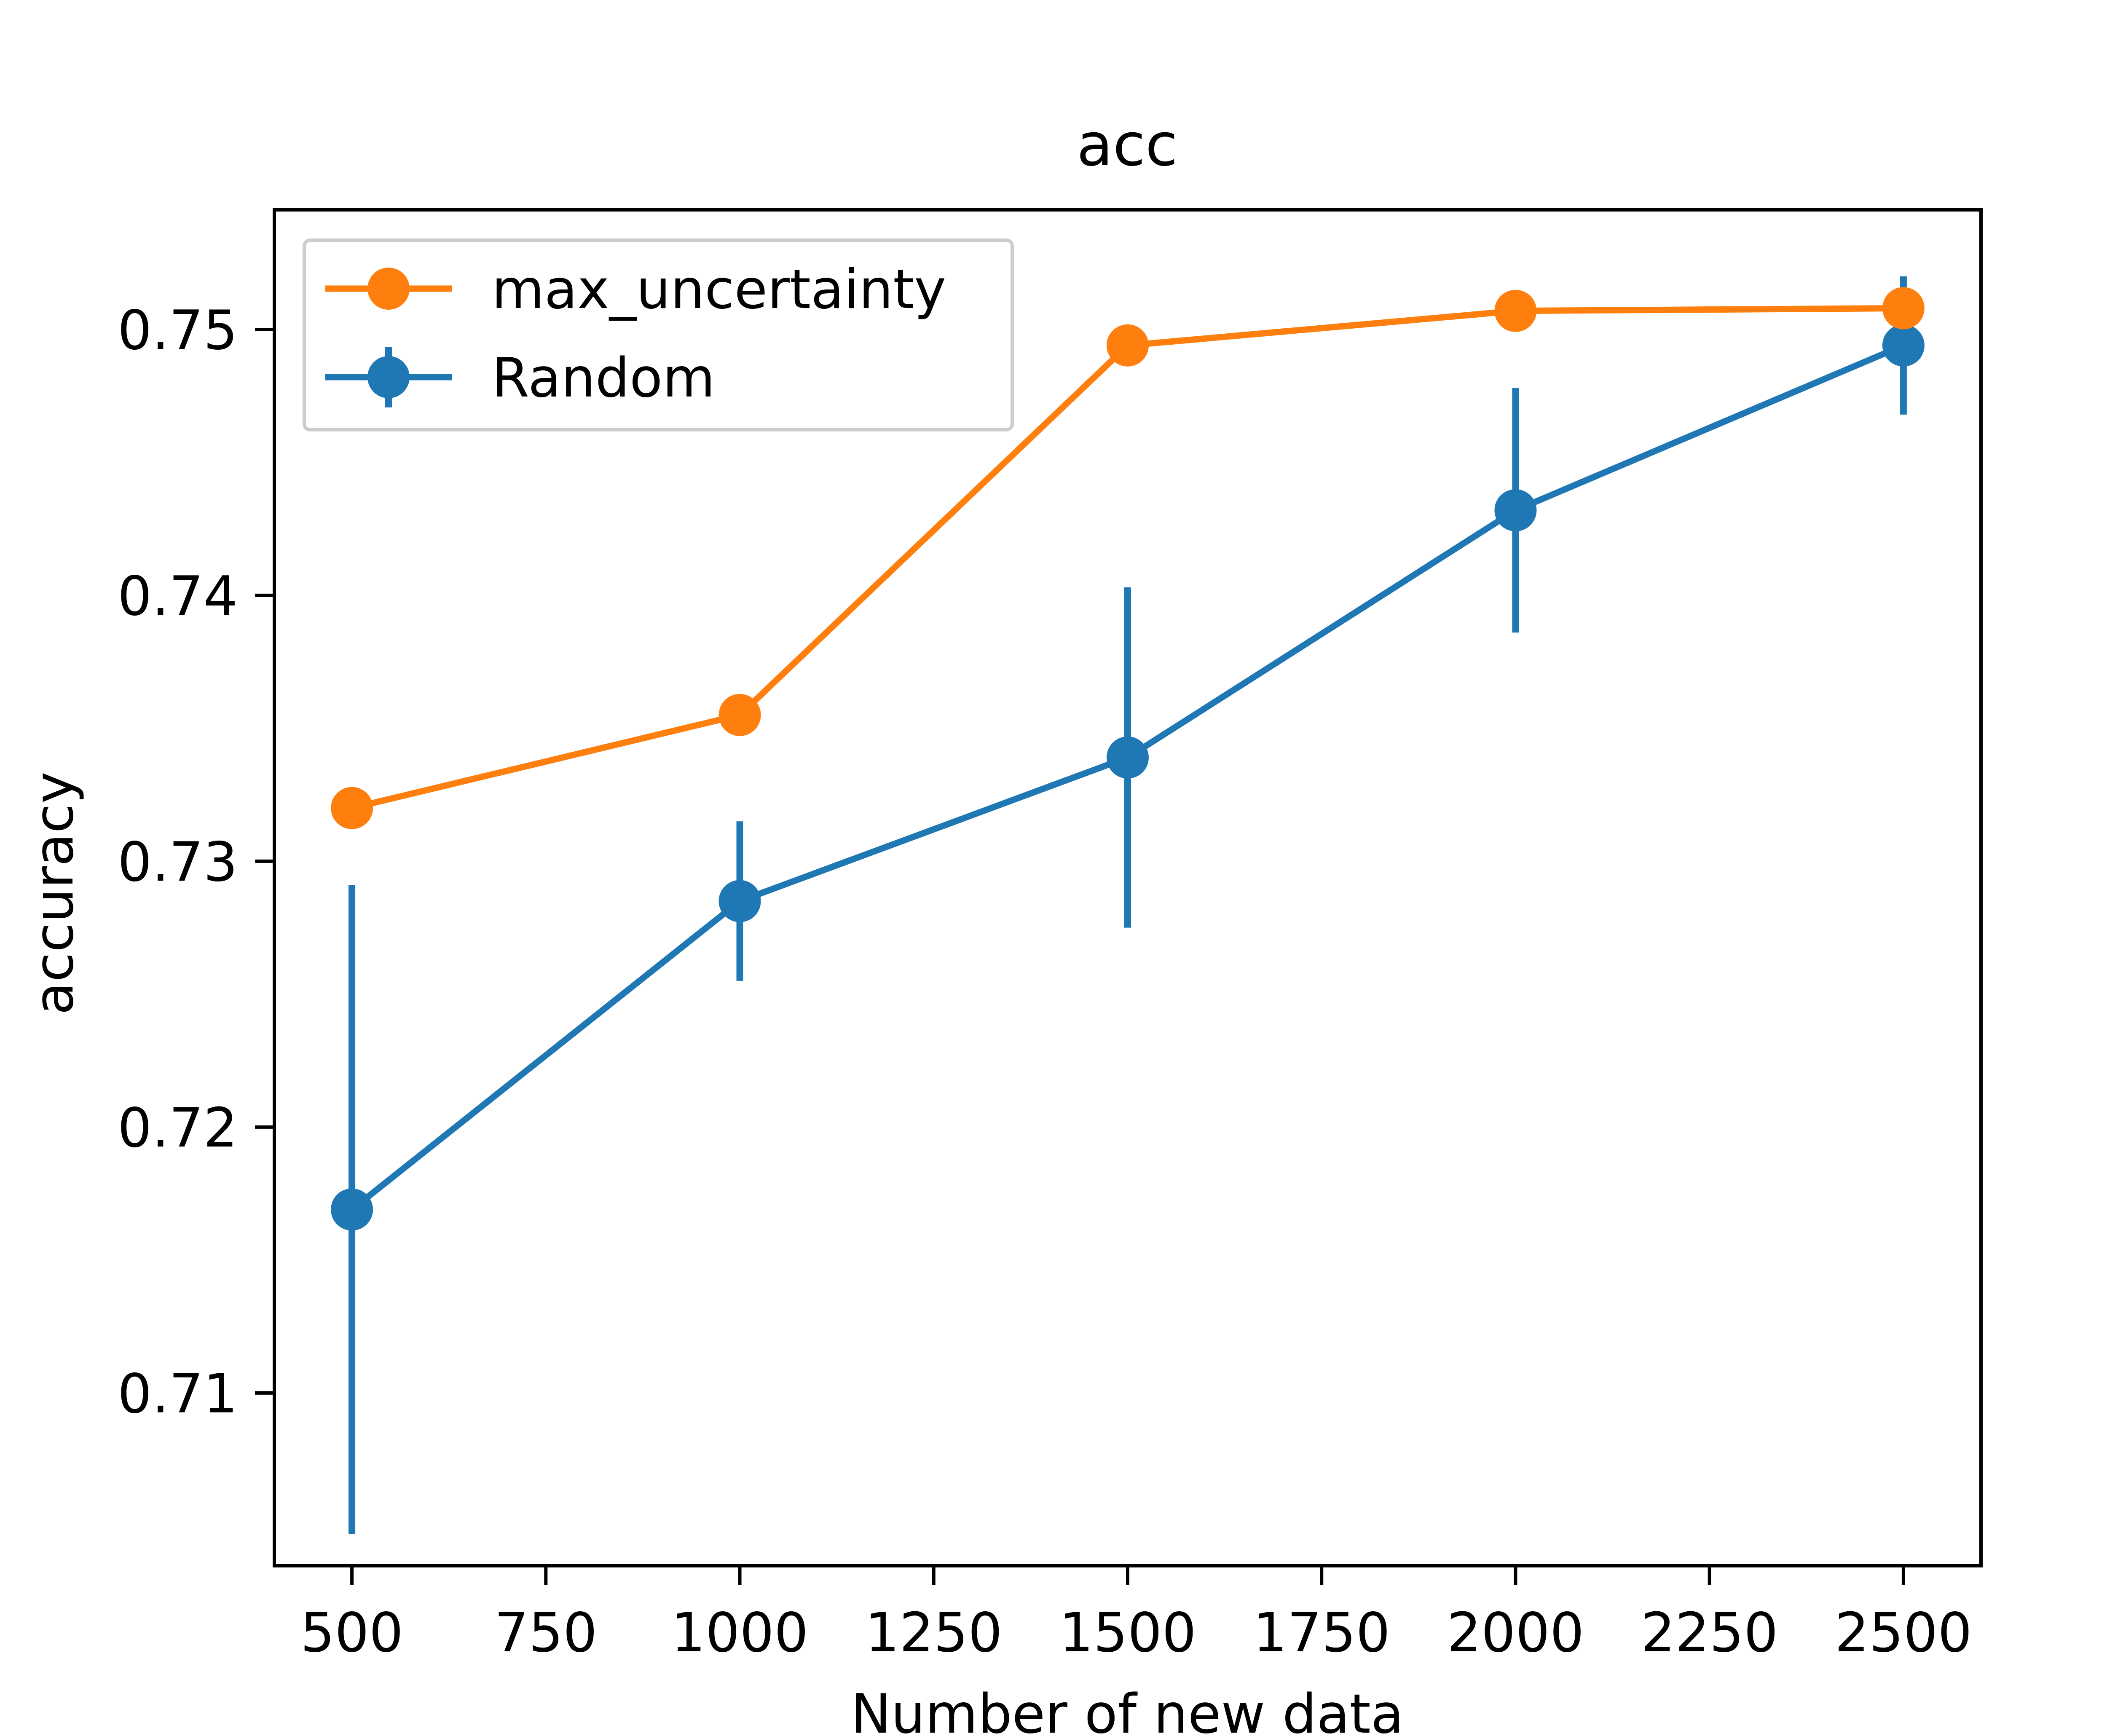 The height and width of the screenshot is (1736, 2107). What do you see at coordinates (178, 330) in the screenshot?
I see `y-tick-label: 0.75` at bounding box center [178, 330].